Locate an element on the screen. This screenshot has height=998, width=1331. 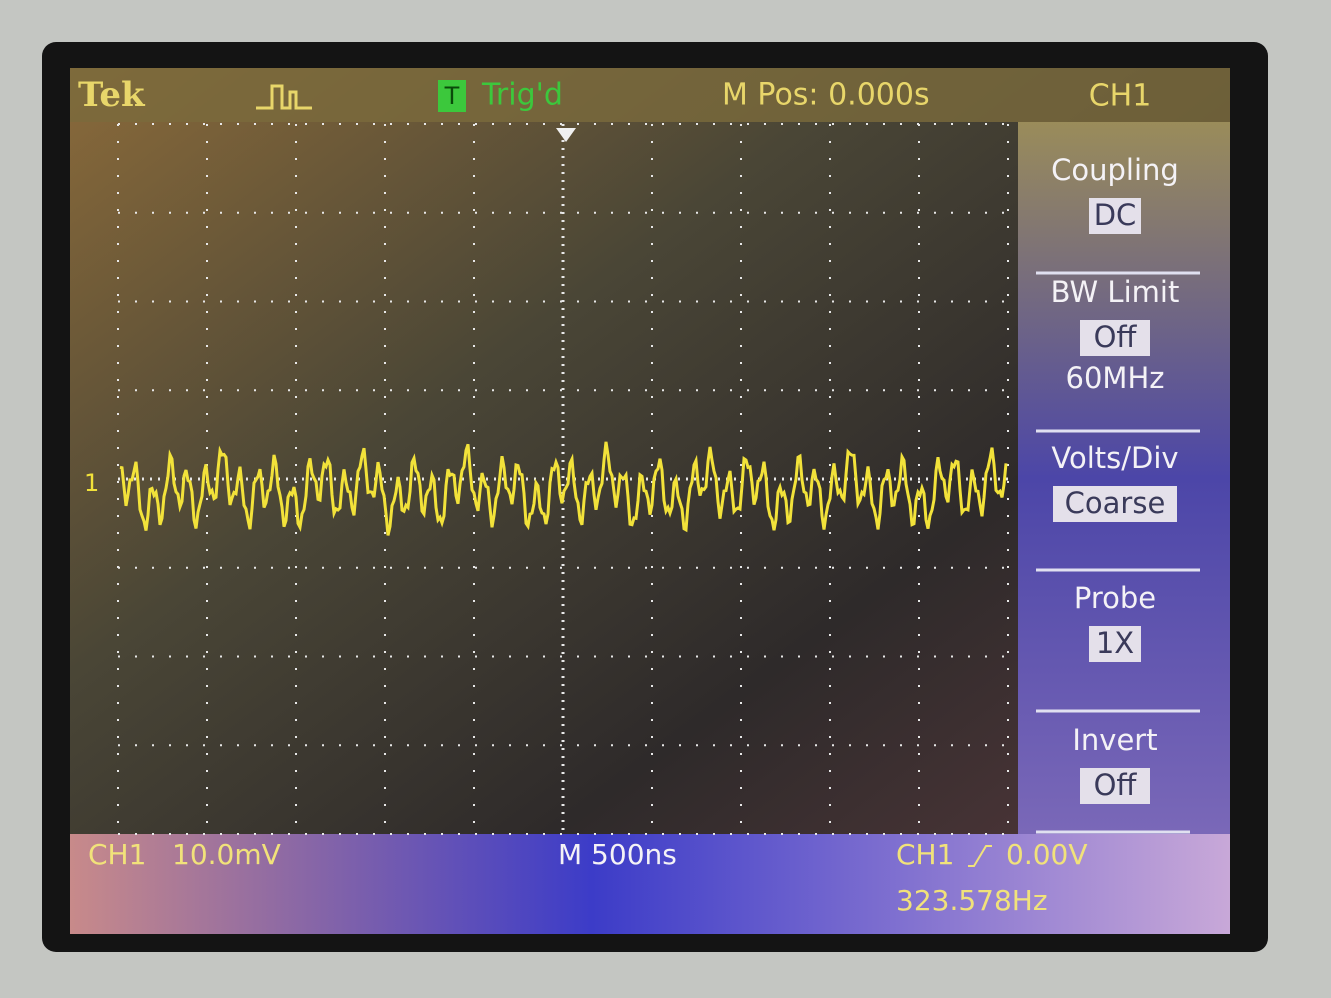
menu-label: Coupling is located at coordinates (1115, 170).